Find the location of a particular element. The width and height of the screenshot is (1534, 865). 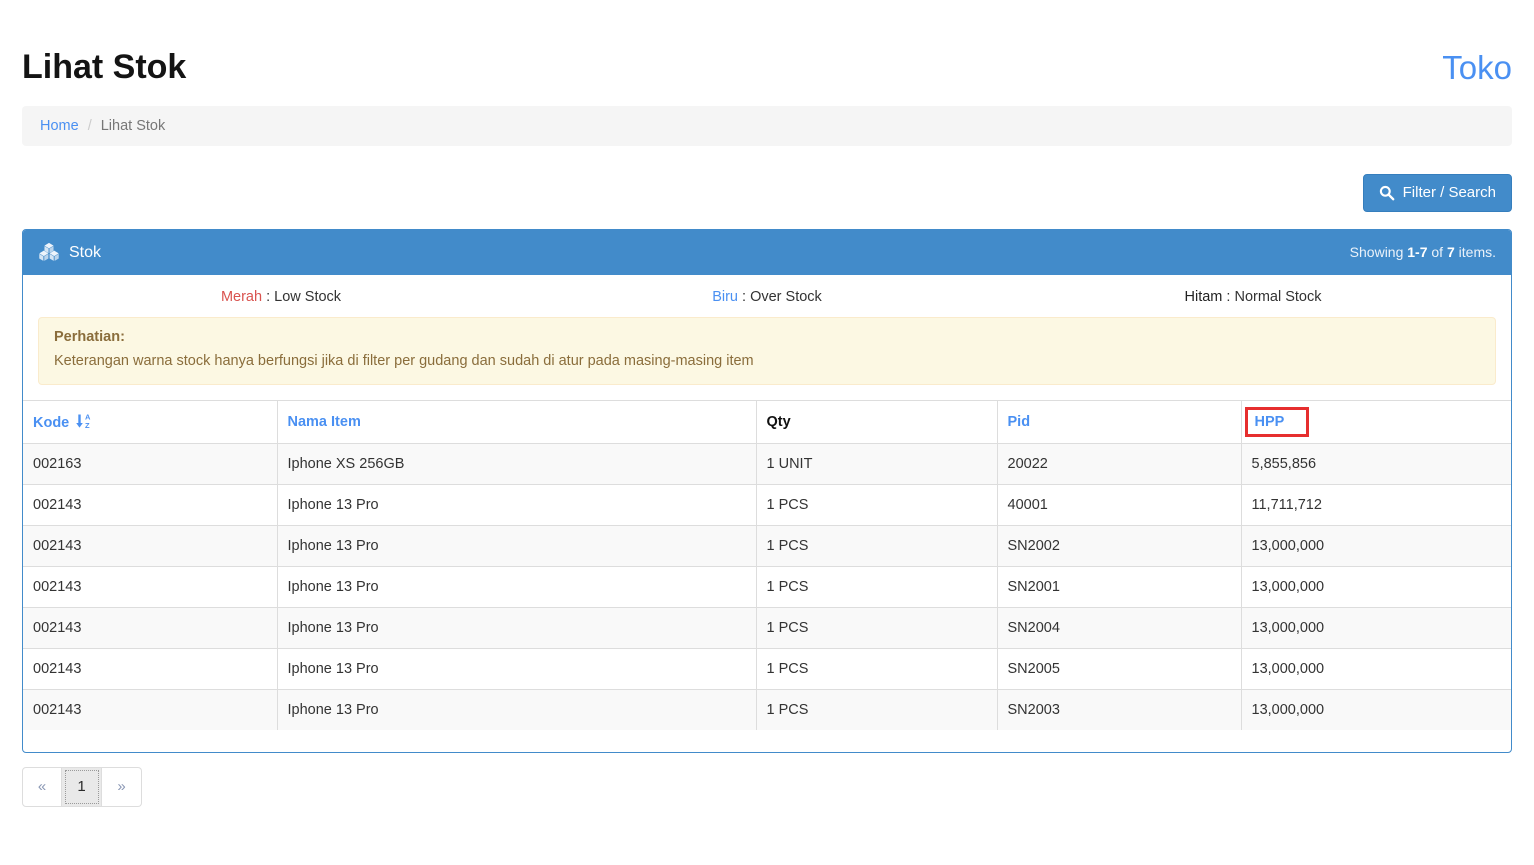

cell-qty: 1 UNIT is located at coordinates (876, 463).